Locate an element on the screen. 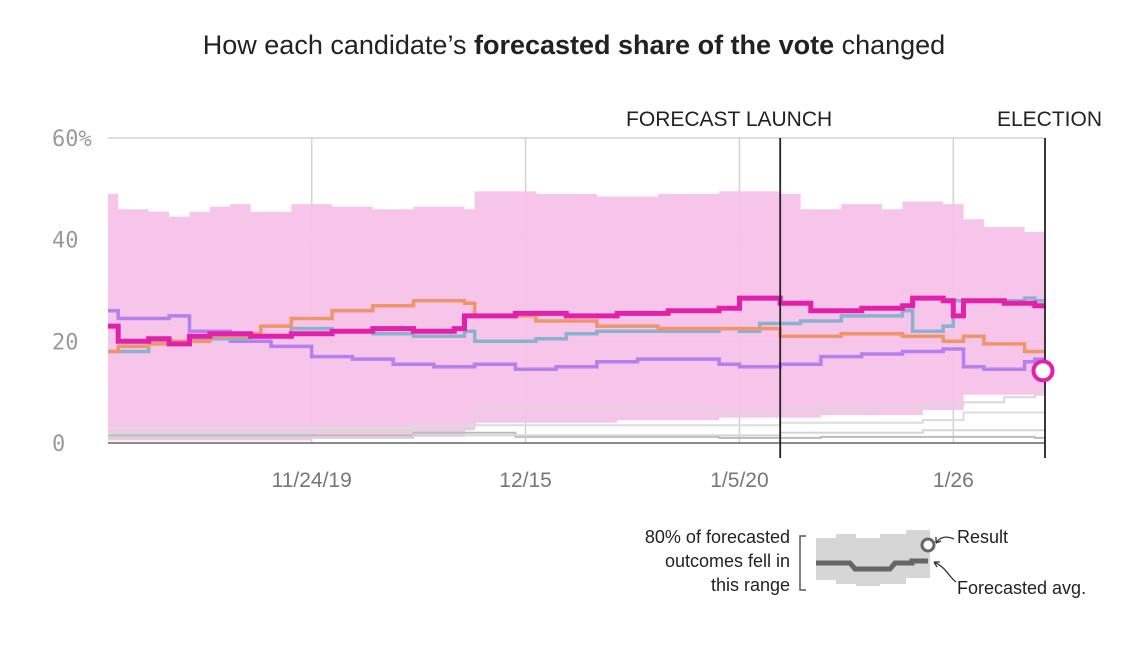  result-layer is located at coordinates (1043, 371).